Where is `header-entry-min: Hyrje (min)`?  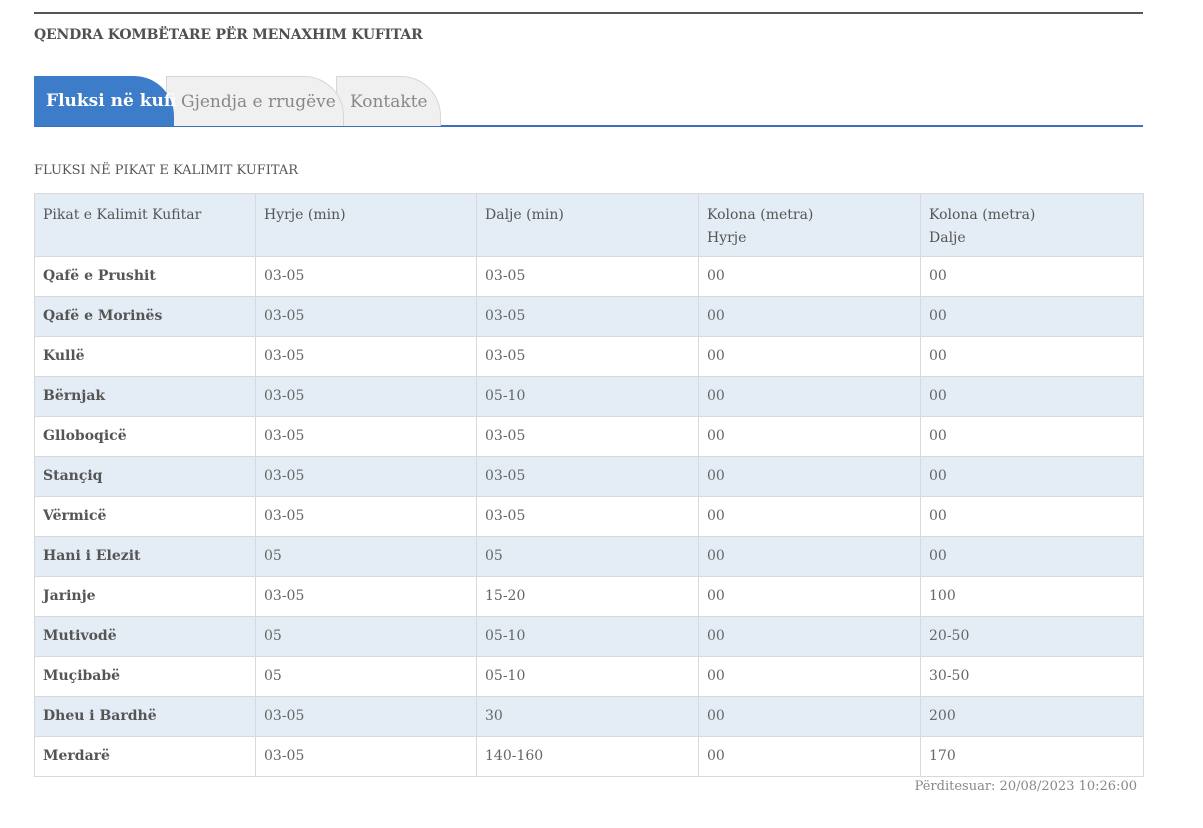
header-entry-min: Hyrje (min) is located at coordinates (366, 225).